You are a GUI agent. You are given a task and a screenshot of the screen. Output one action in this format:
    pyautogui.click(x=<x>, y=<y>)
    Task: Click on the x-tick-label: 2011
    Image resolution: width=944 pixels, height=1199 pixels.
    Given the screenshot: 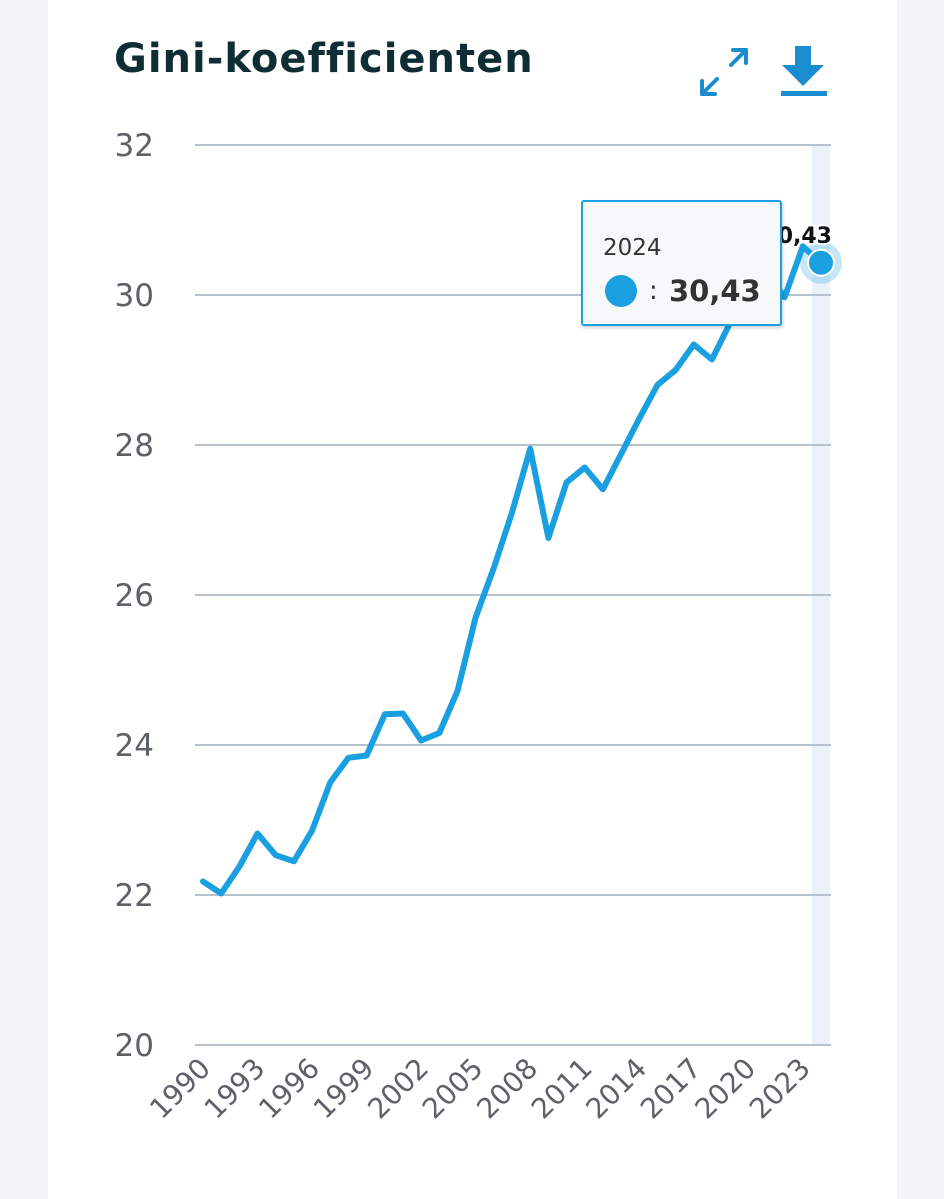 What is the action you would take?
    pyautogui.click(x=562, y=1089)
    